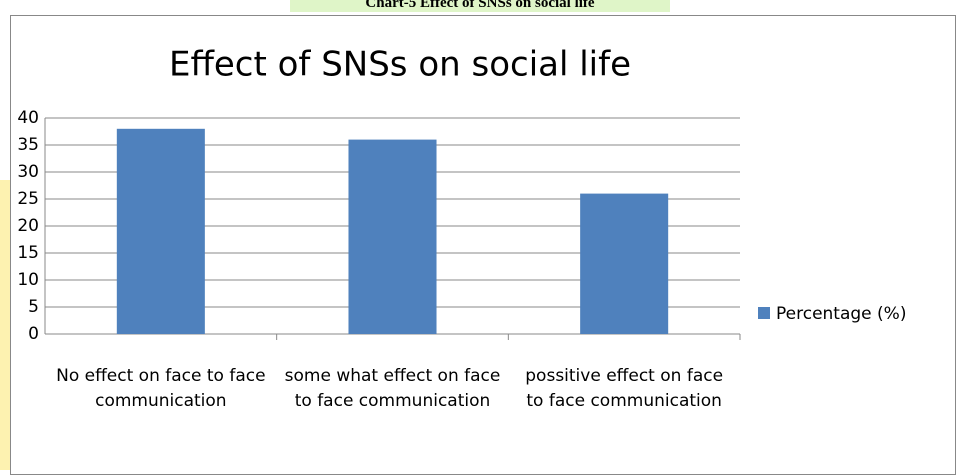 The width and height of the screenshot is (962, 475). What do you see at coordinates (400, 65) in the screenshot?
I see `chart-title: Effect of SNSs on social life` at bounding box center [400, 65].